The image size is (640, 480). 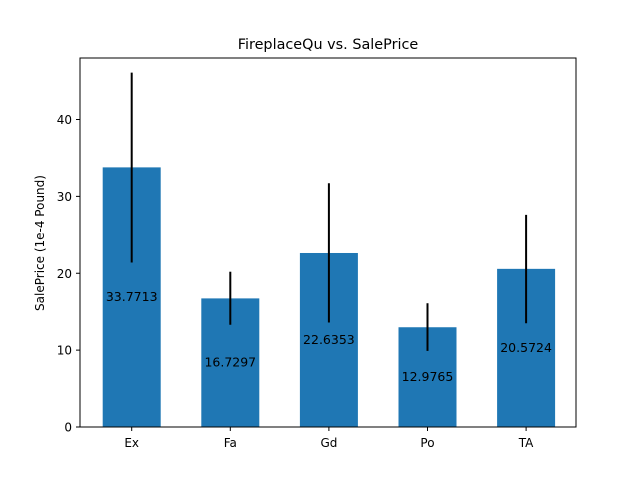 What do you see at coordinates (40, 243) in the screenshot?
I see `y-axis-label: SalePrice (1e-4 Pound)` at bounding box center [40, 243].